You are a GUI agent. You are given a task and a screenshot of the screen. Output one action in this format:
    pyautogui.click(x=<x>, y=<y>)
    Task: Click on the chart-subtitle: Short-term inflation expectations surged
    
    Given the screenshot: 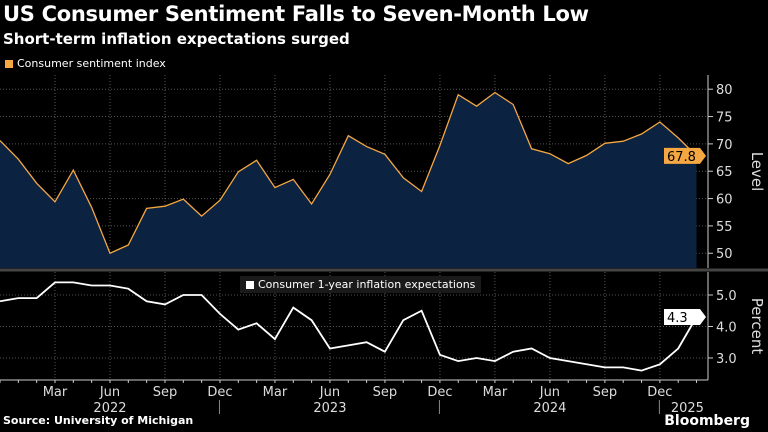 What is the action you would take?
    pyautogui.click(x=176, y=39)
    